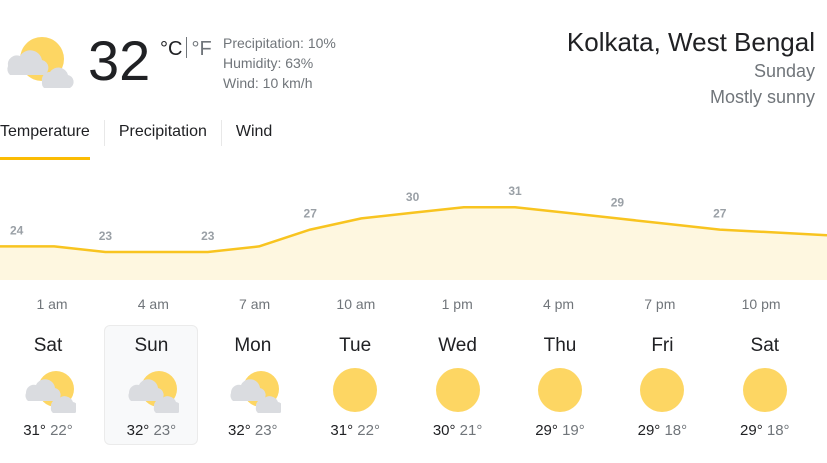 The height and width of the screenshot is (463, 827). What do you see at coordinates (660, 304) in the screenshot?
I see `hour-tick-label: 7 pm` at bounding box center [660, 304].